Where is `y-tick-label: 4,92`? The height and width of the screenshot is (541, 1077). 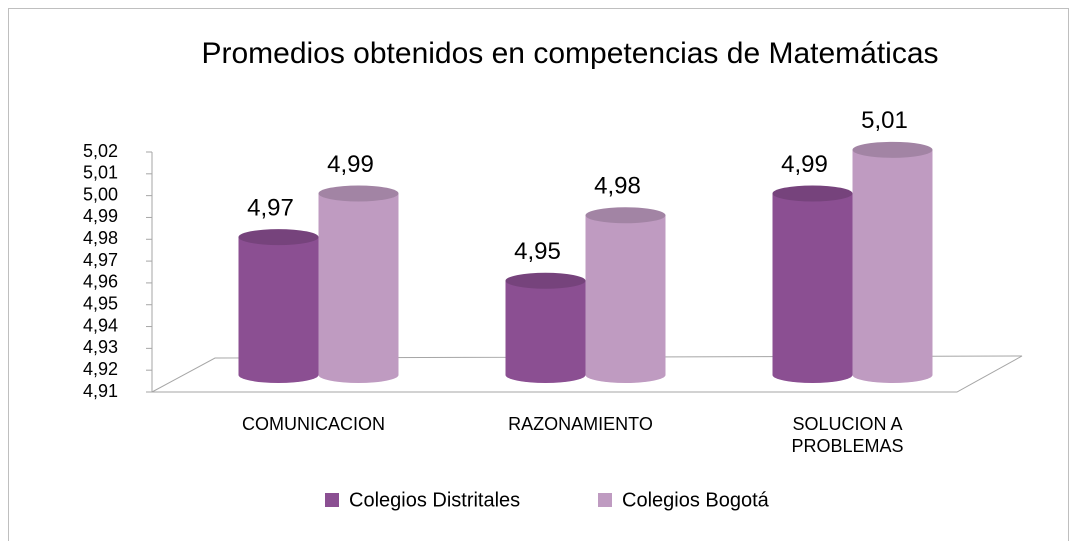
y-tick-label: 4,92 is located at coordinates (100, 369).